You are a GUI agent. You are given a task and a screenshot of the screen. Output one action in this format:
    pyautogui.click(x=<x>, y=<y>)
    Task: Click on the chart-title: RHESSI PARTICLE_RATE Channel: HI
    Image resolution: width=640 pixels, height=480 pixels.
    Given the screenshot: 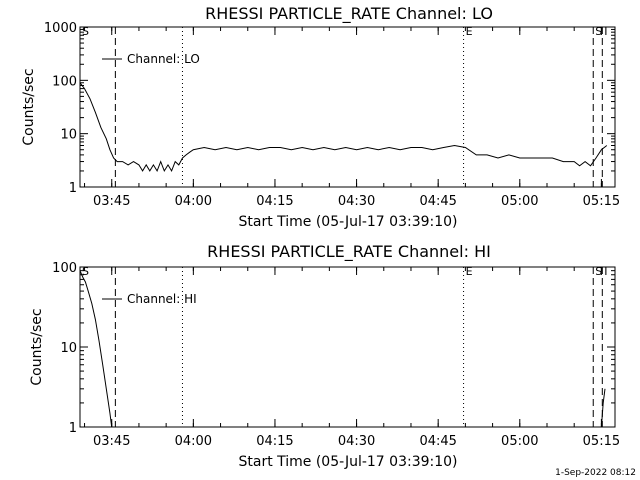 What is the action you would take?
    pyautogui.click(x=349, y=252)
    